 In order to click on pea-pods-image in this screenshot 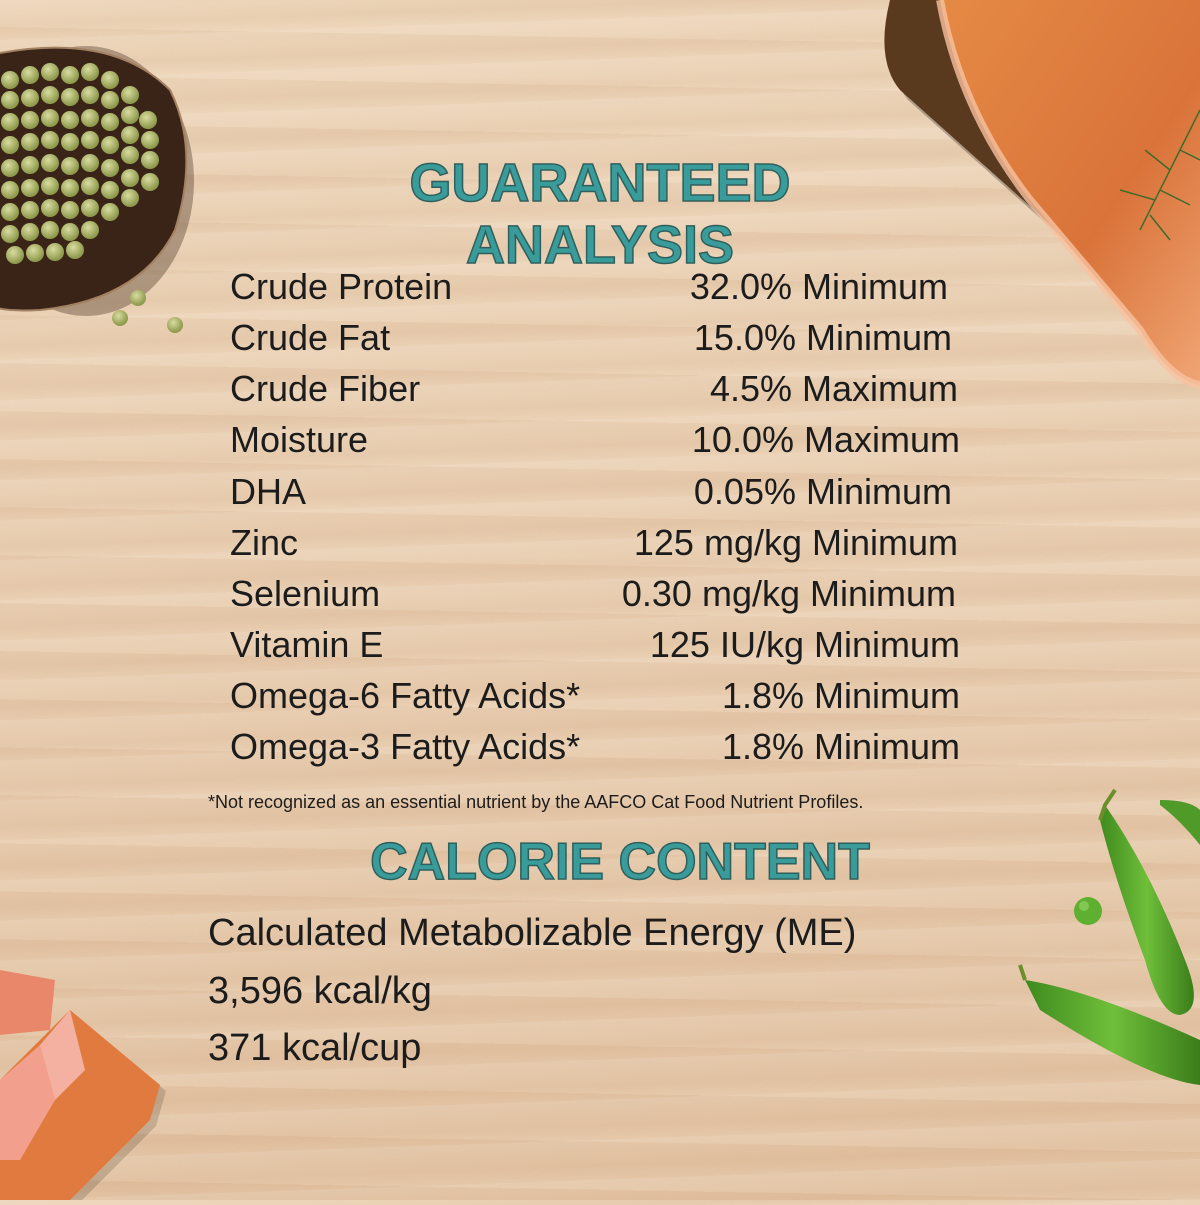, I will do `click(1105, 940)`.